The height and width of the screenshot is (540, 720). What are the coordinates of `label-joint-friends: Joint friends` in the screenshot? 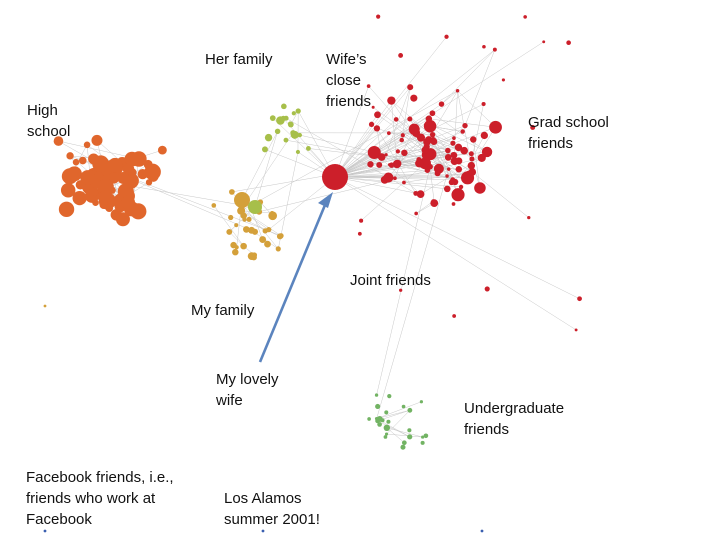 It's located at (390, 280).